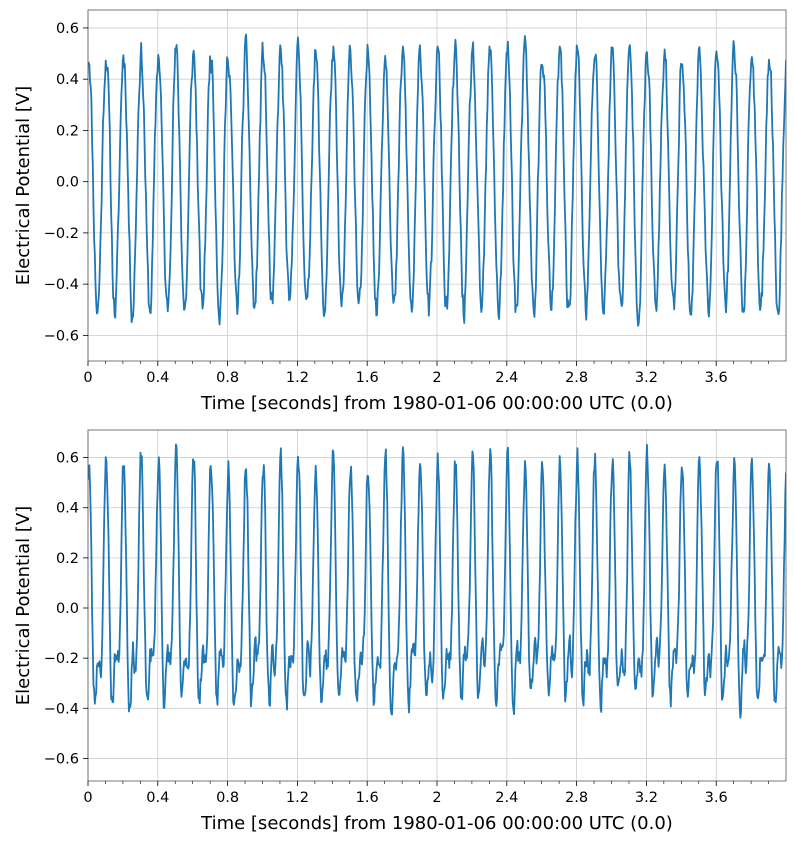 The width and height of the screenshot is (795, 843). Describe the element at coordinates (87, 378) in the screenshot. I see `top-chart-x-tick-label: 0` at that location.